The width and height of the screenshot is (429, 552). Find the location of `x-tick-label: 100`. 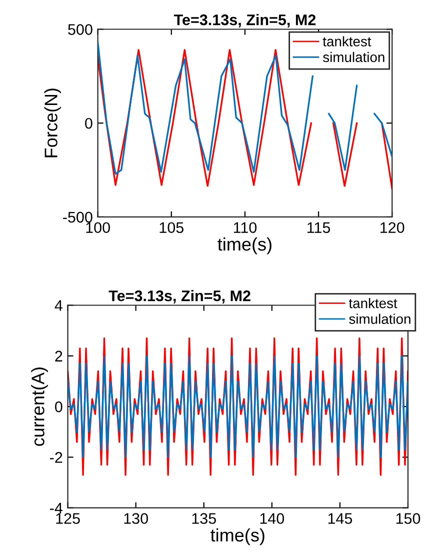

x-tick-label: 100 is located at coordinates (98, 228).